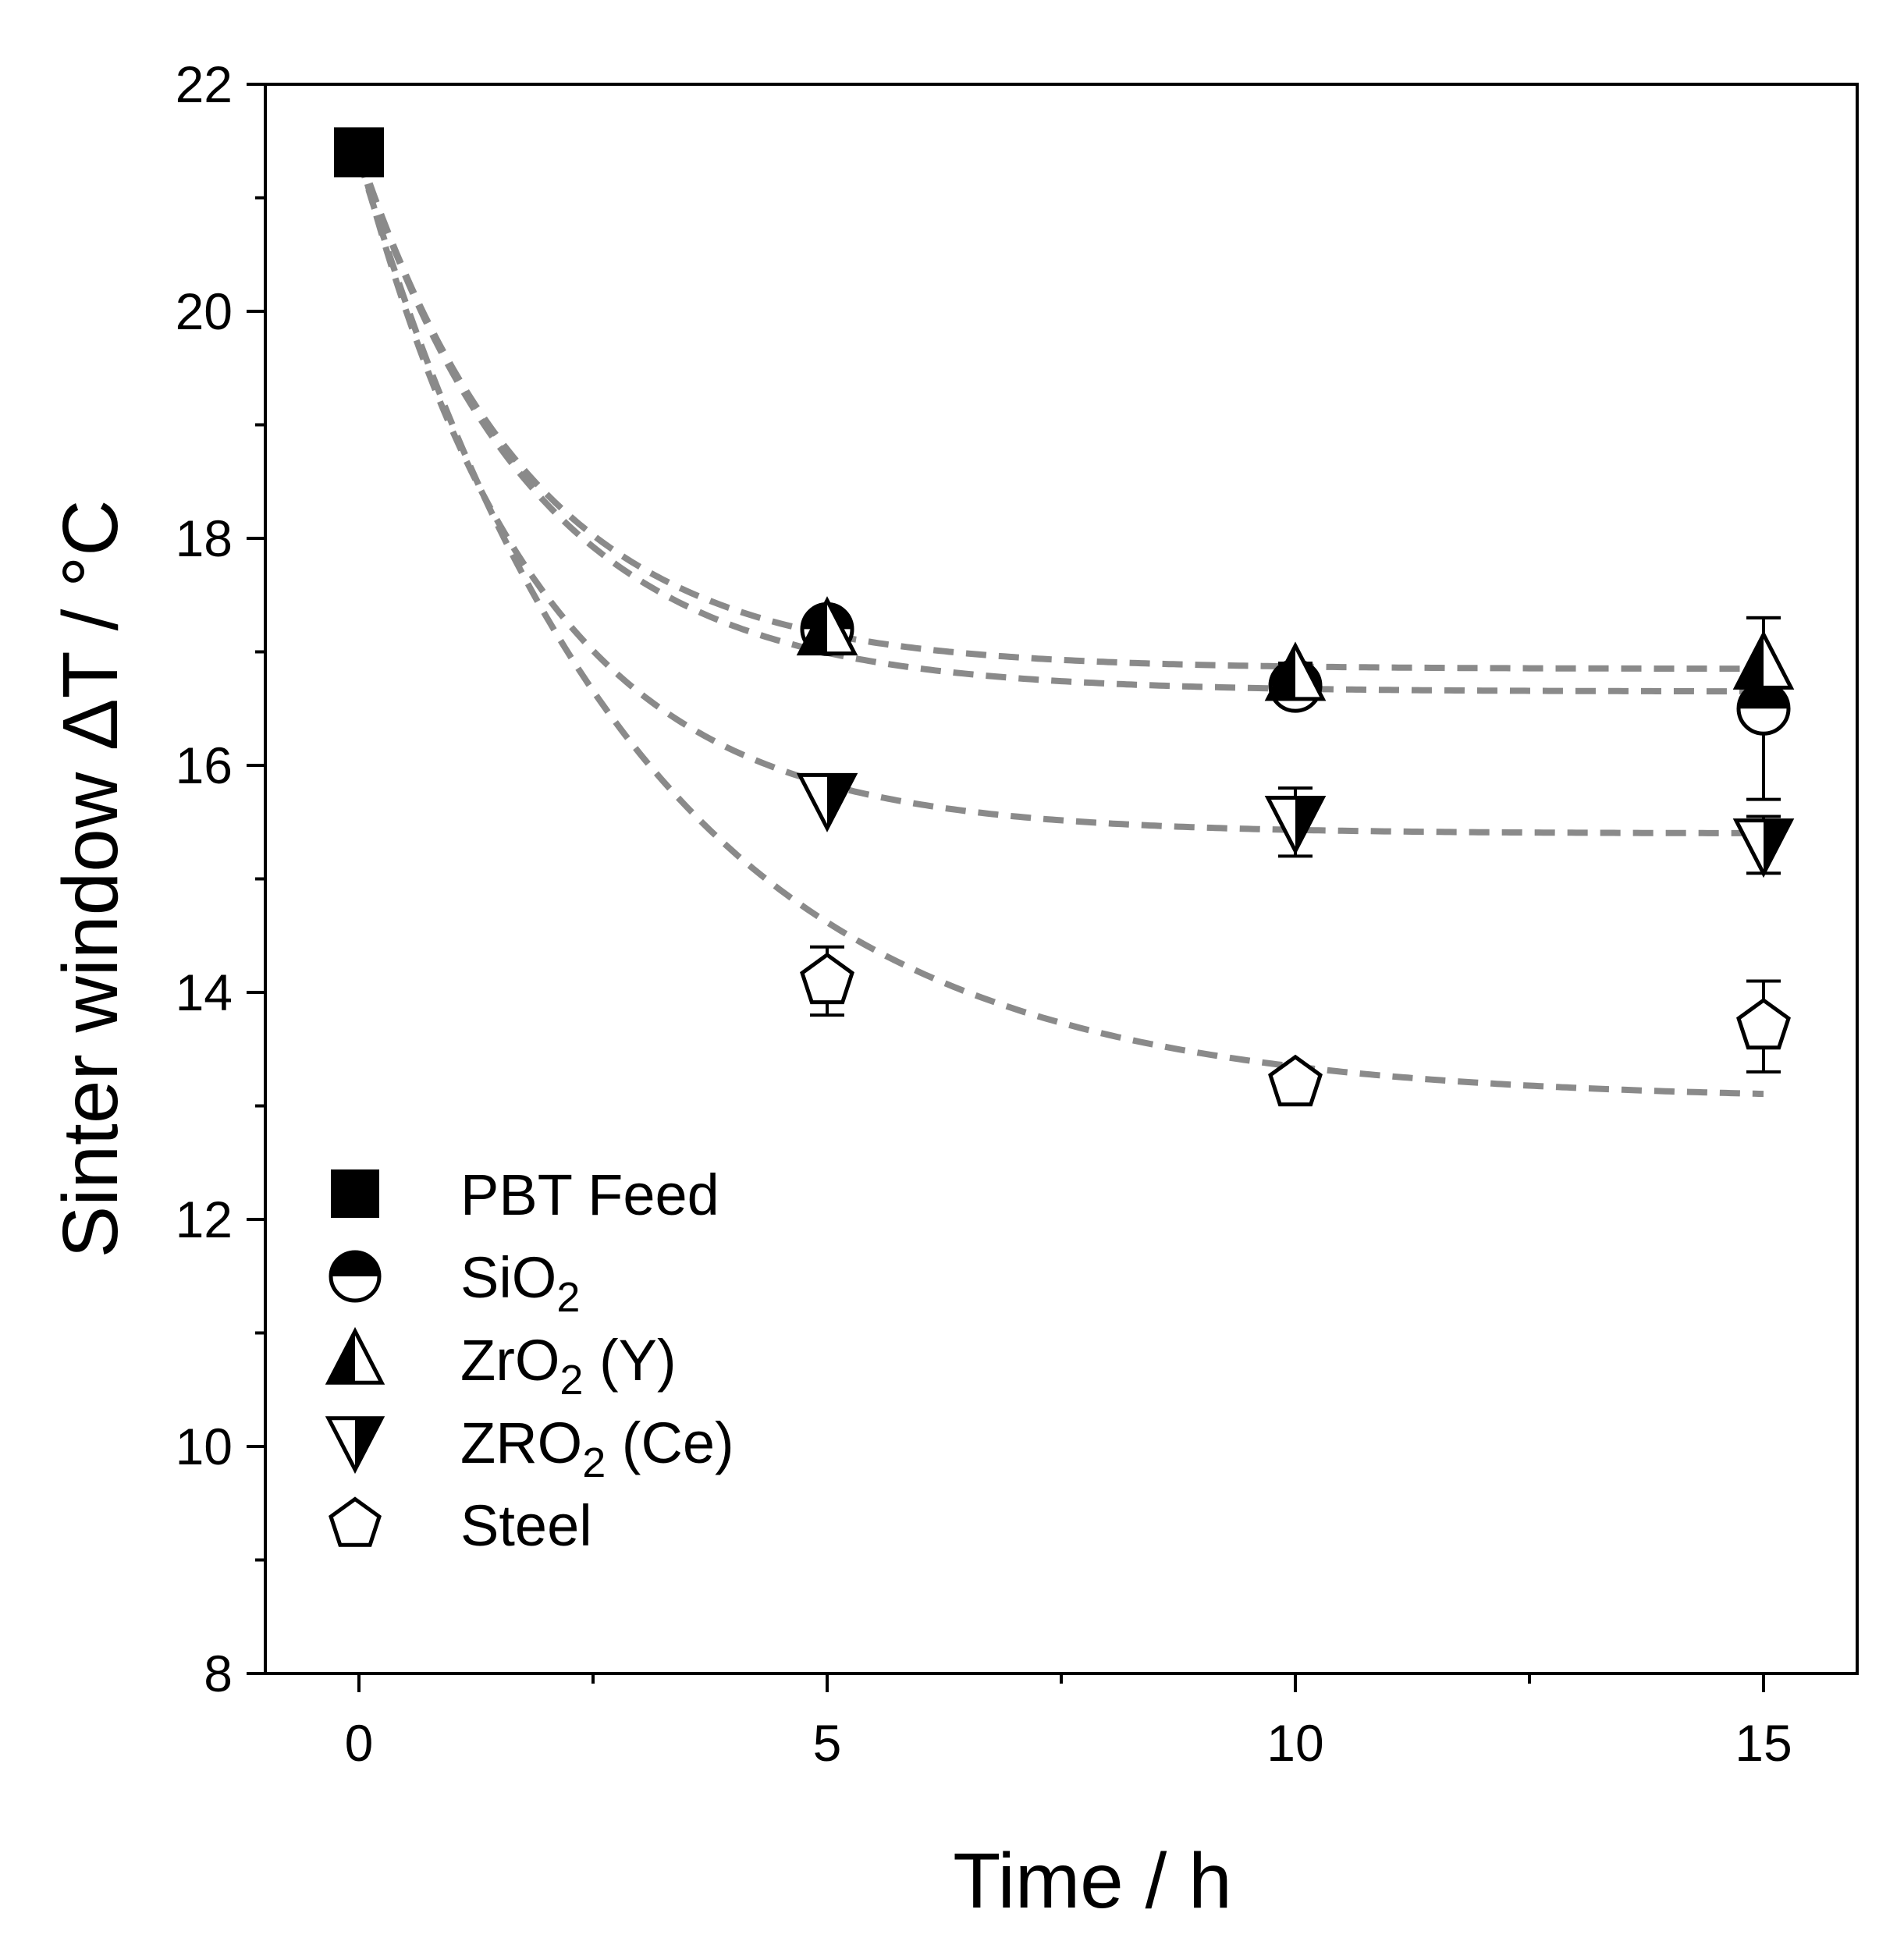 This screenshot has width=1904, height=1952. I want to click on x-axis-title: Time / h, so click(1092, 1881).